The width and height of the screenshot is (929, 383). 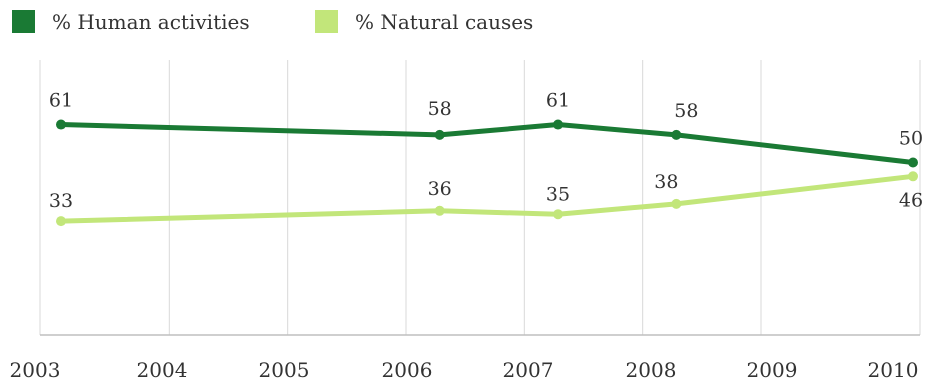 I want to click on legend-label-natural: % Natural causes, so click(x=444, y=22).